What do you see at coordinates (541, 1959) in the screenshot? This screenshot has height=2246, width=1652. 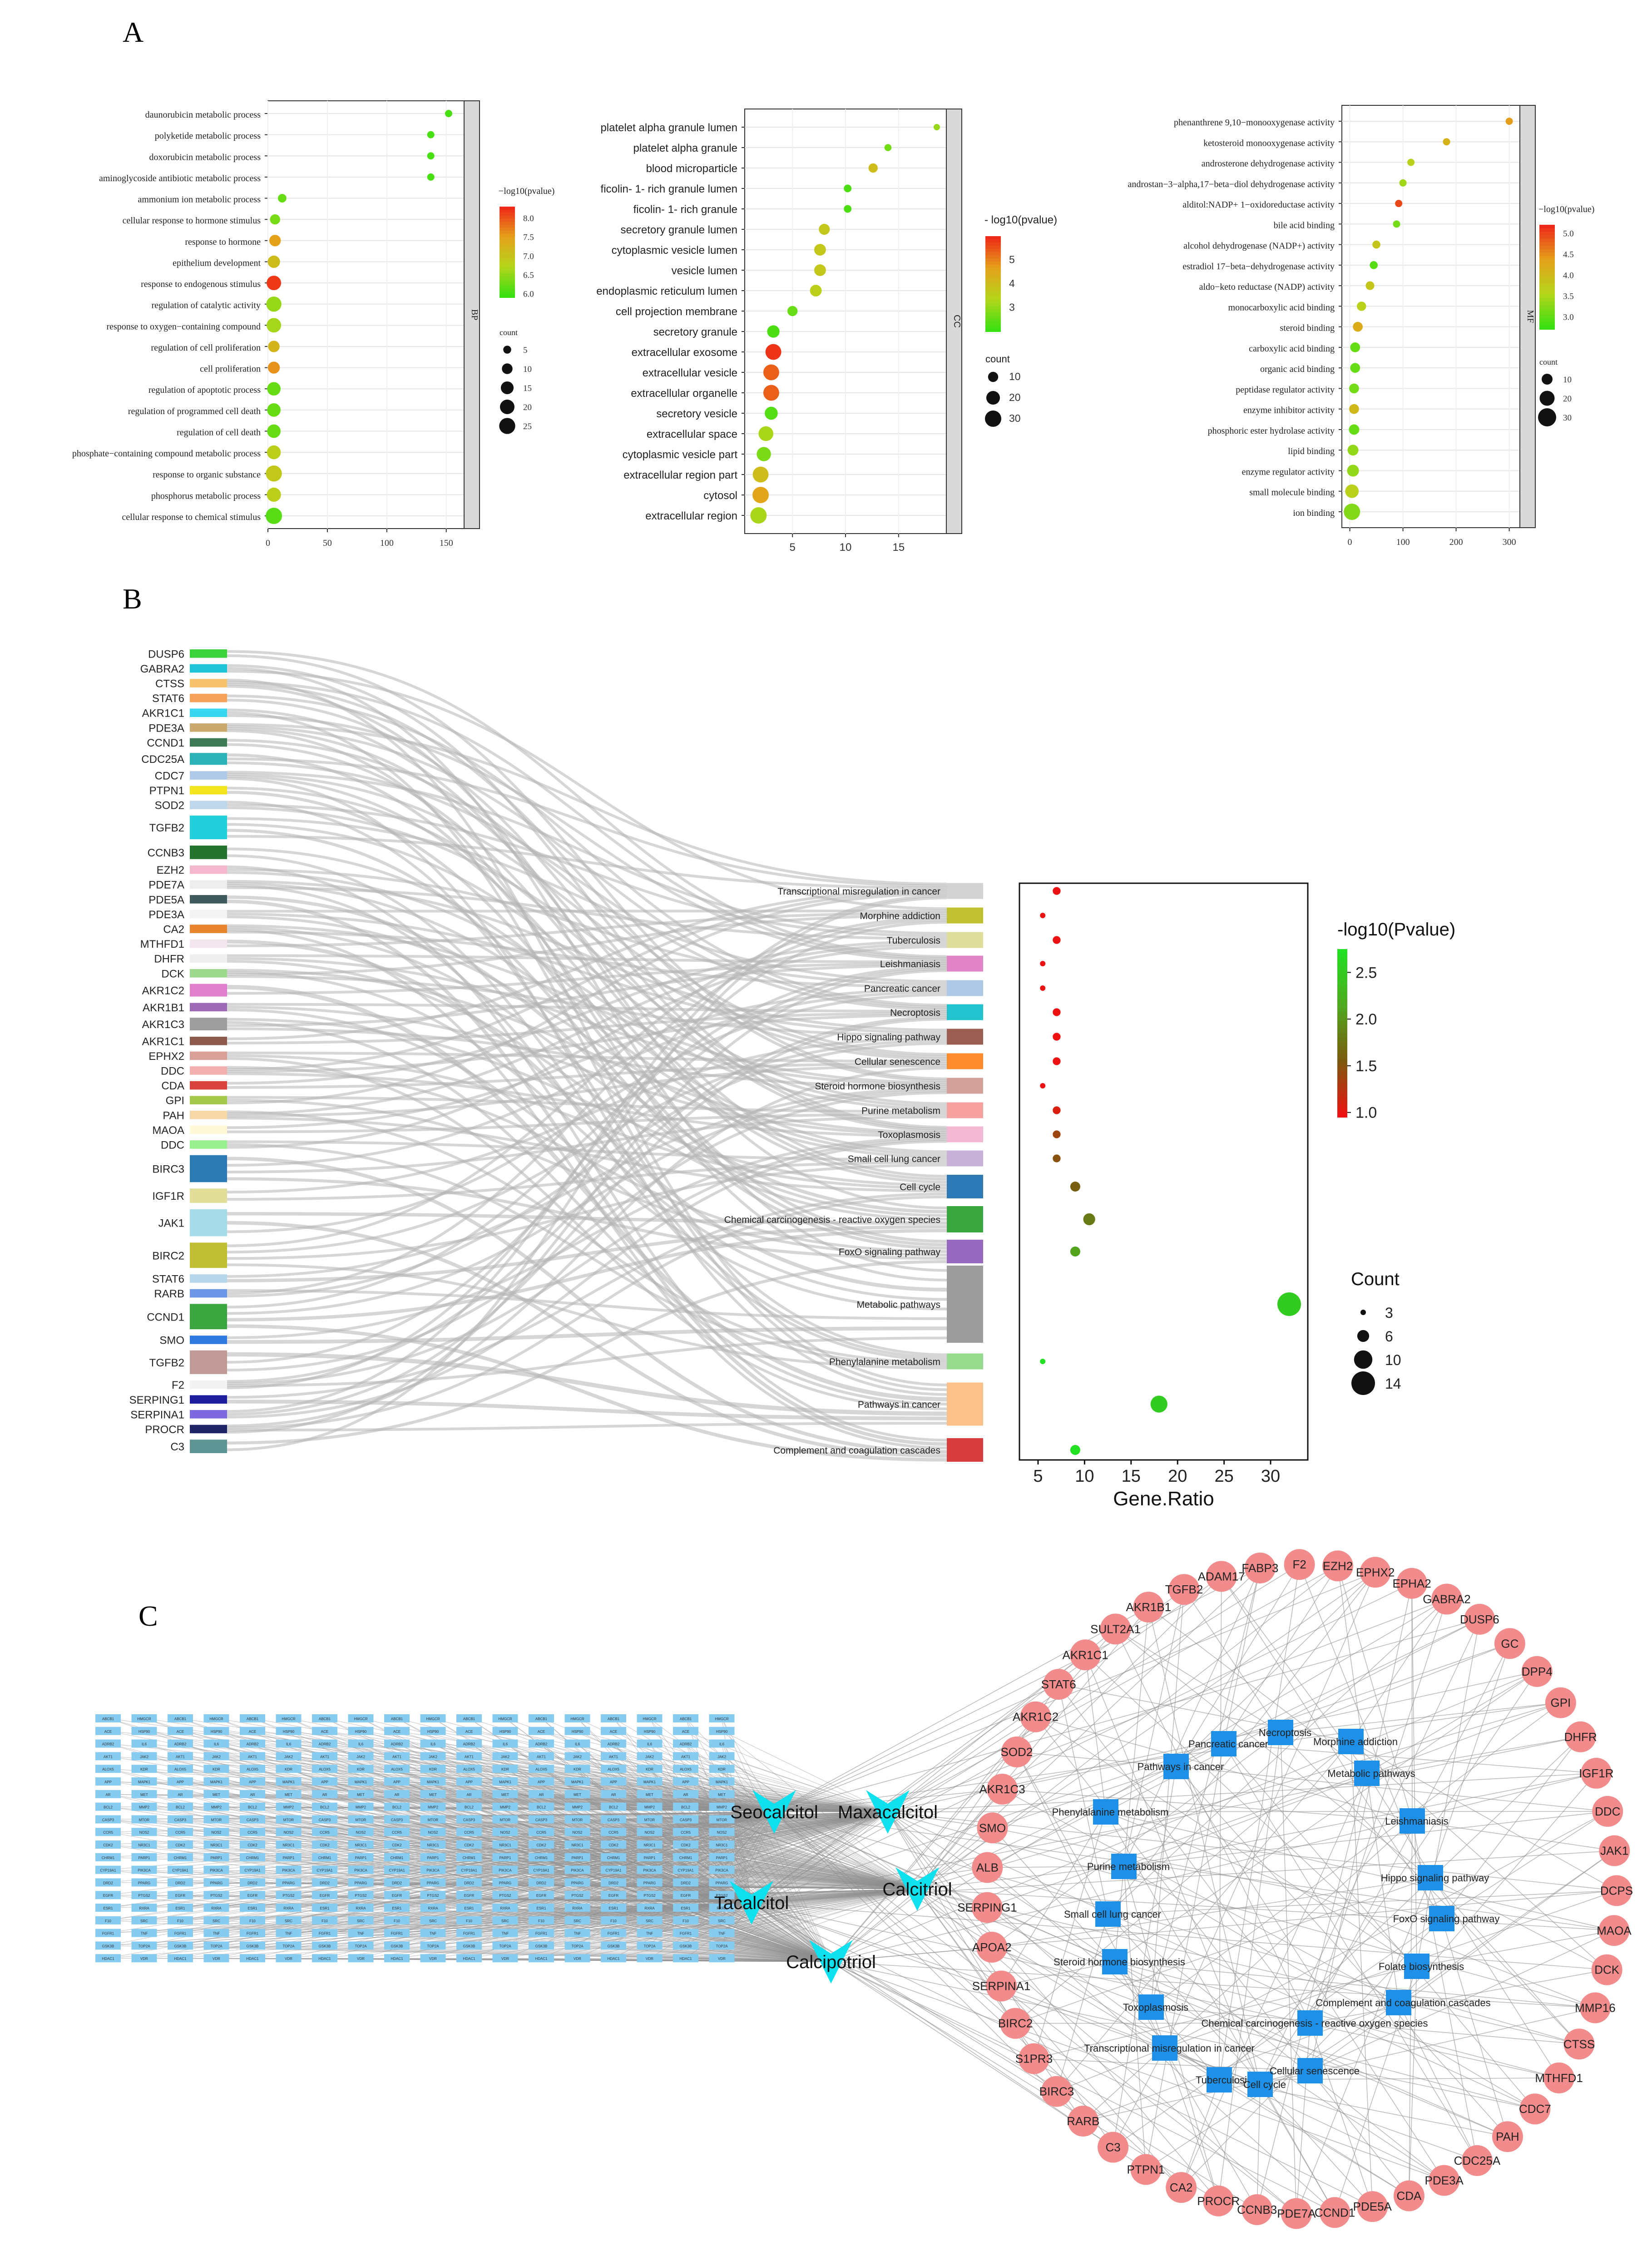 I see `target-label: HDAC1` at bounding box center [541, 1959].